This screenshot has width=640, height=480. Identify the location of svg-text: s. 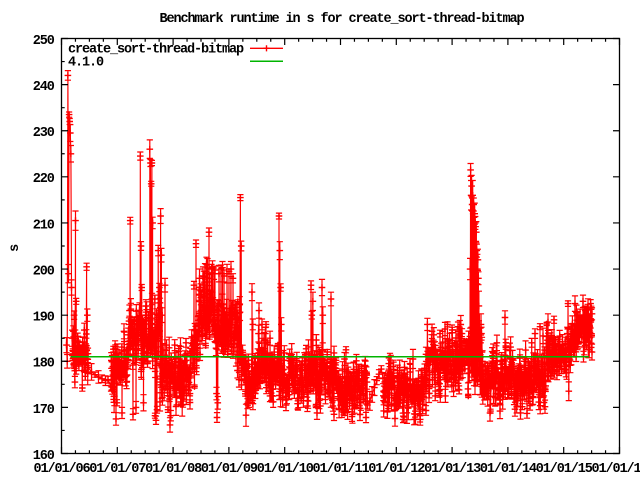
(15, 248).